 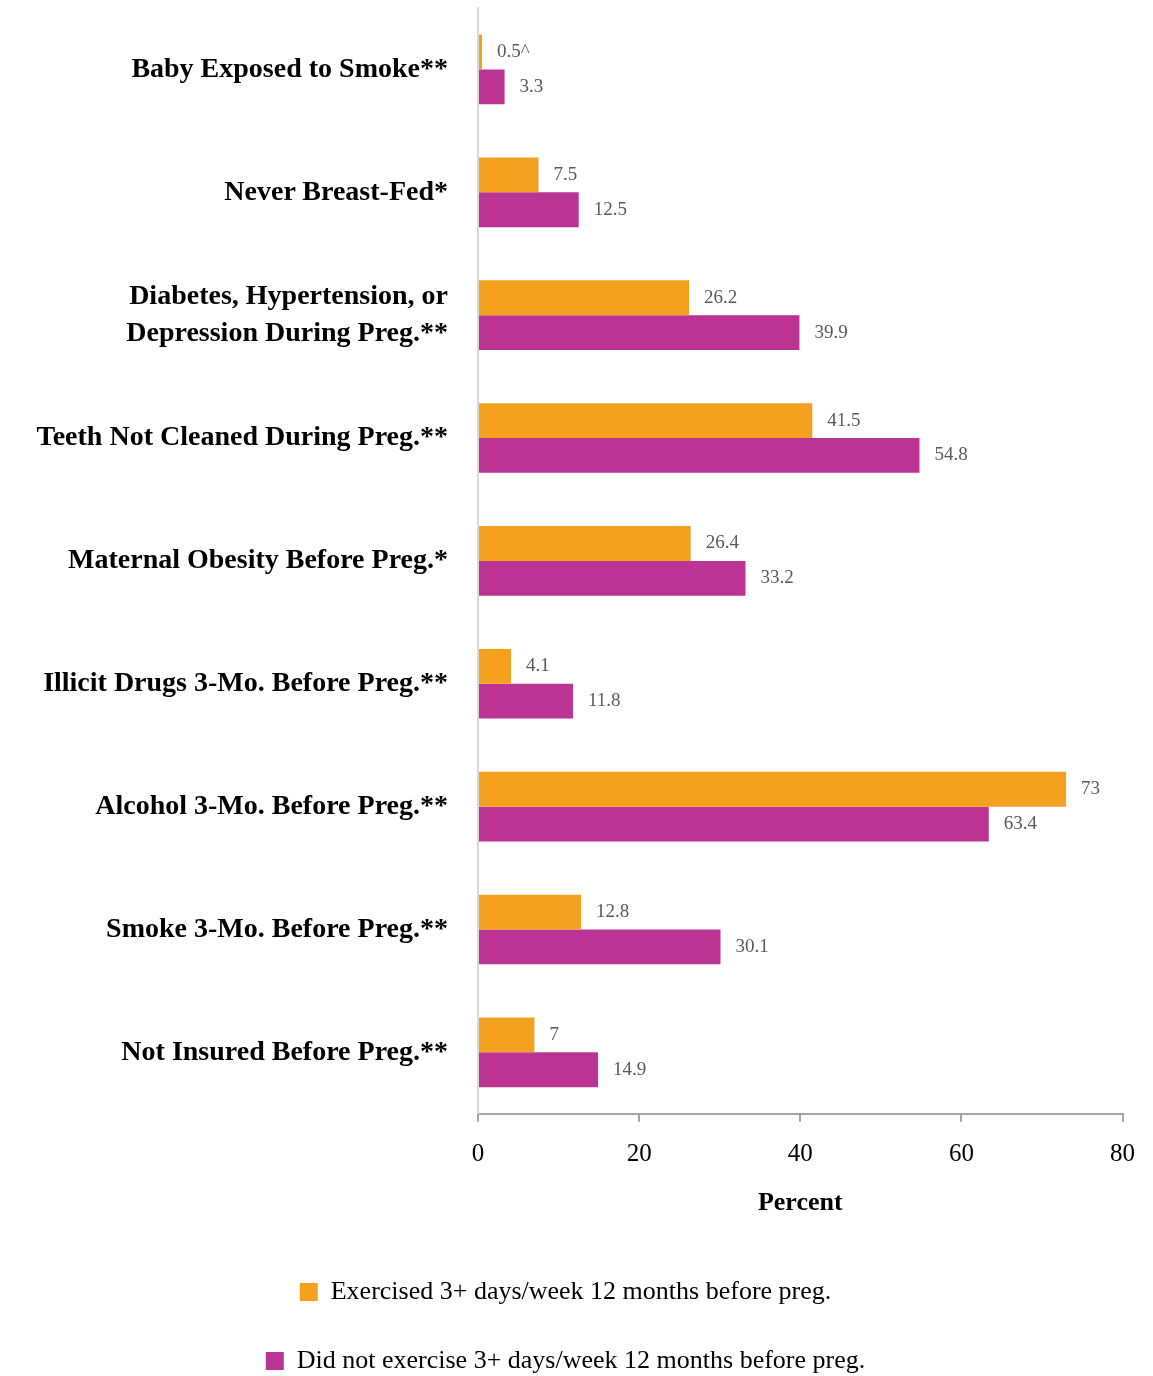 I want to click on legend-label: Exercised 3+ days/week 12 months before preg., so click(x=581, y=1290).